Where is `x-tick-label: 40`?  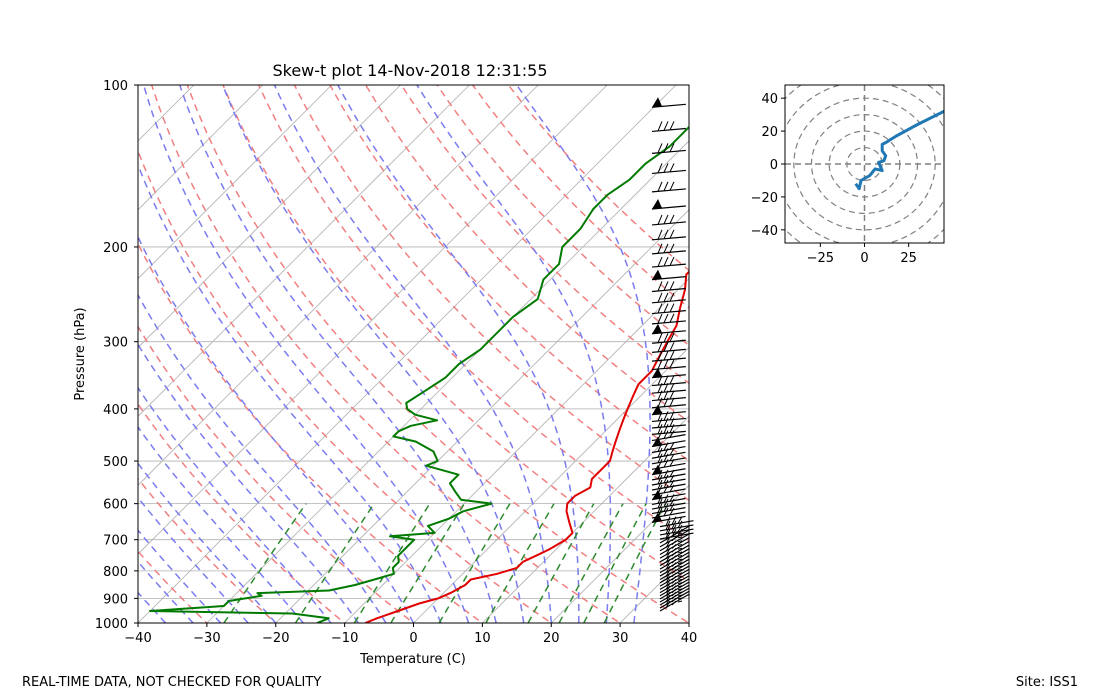 x-tick-label: 40 is located at coordinates (689, 638).